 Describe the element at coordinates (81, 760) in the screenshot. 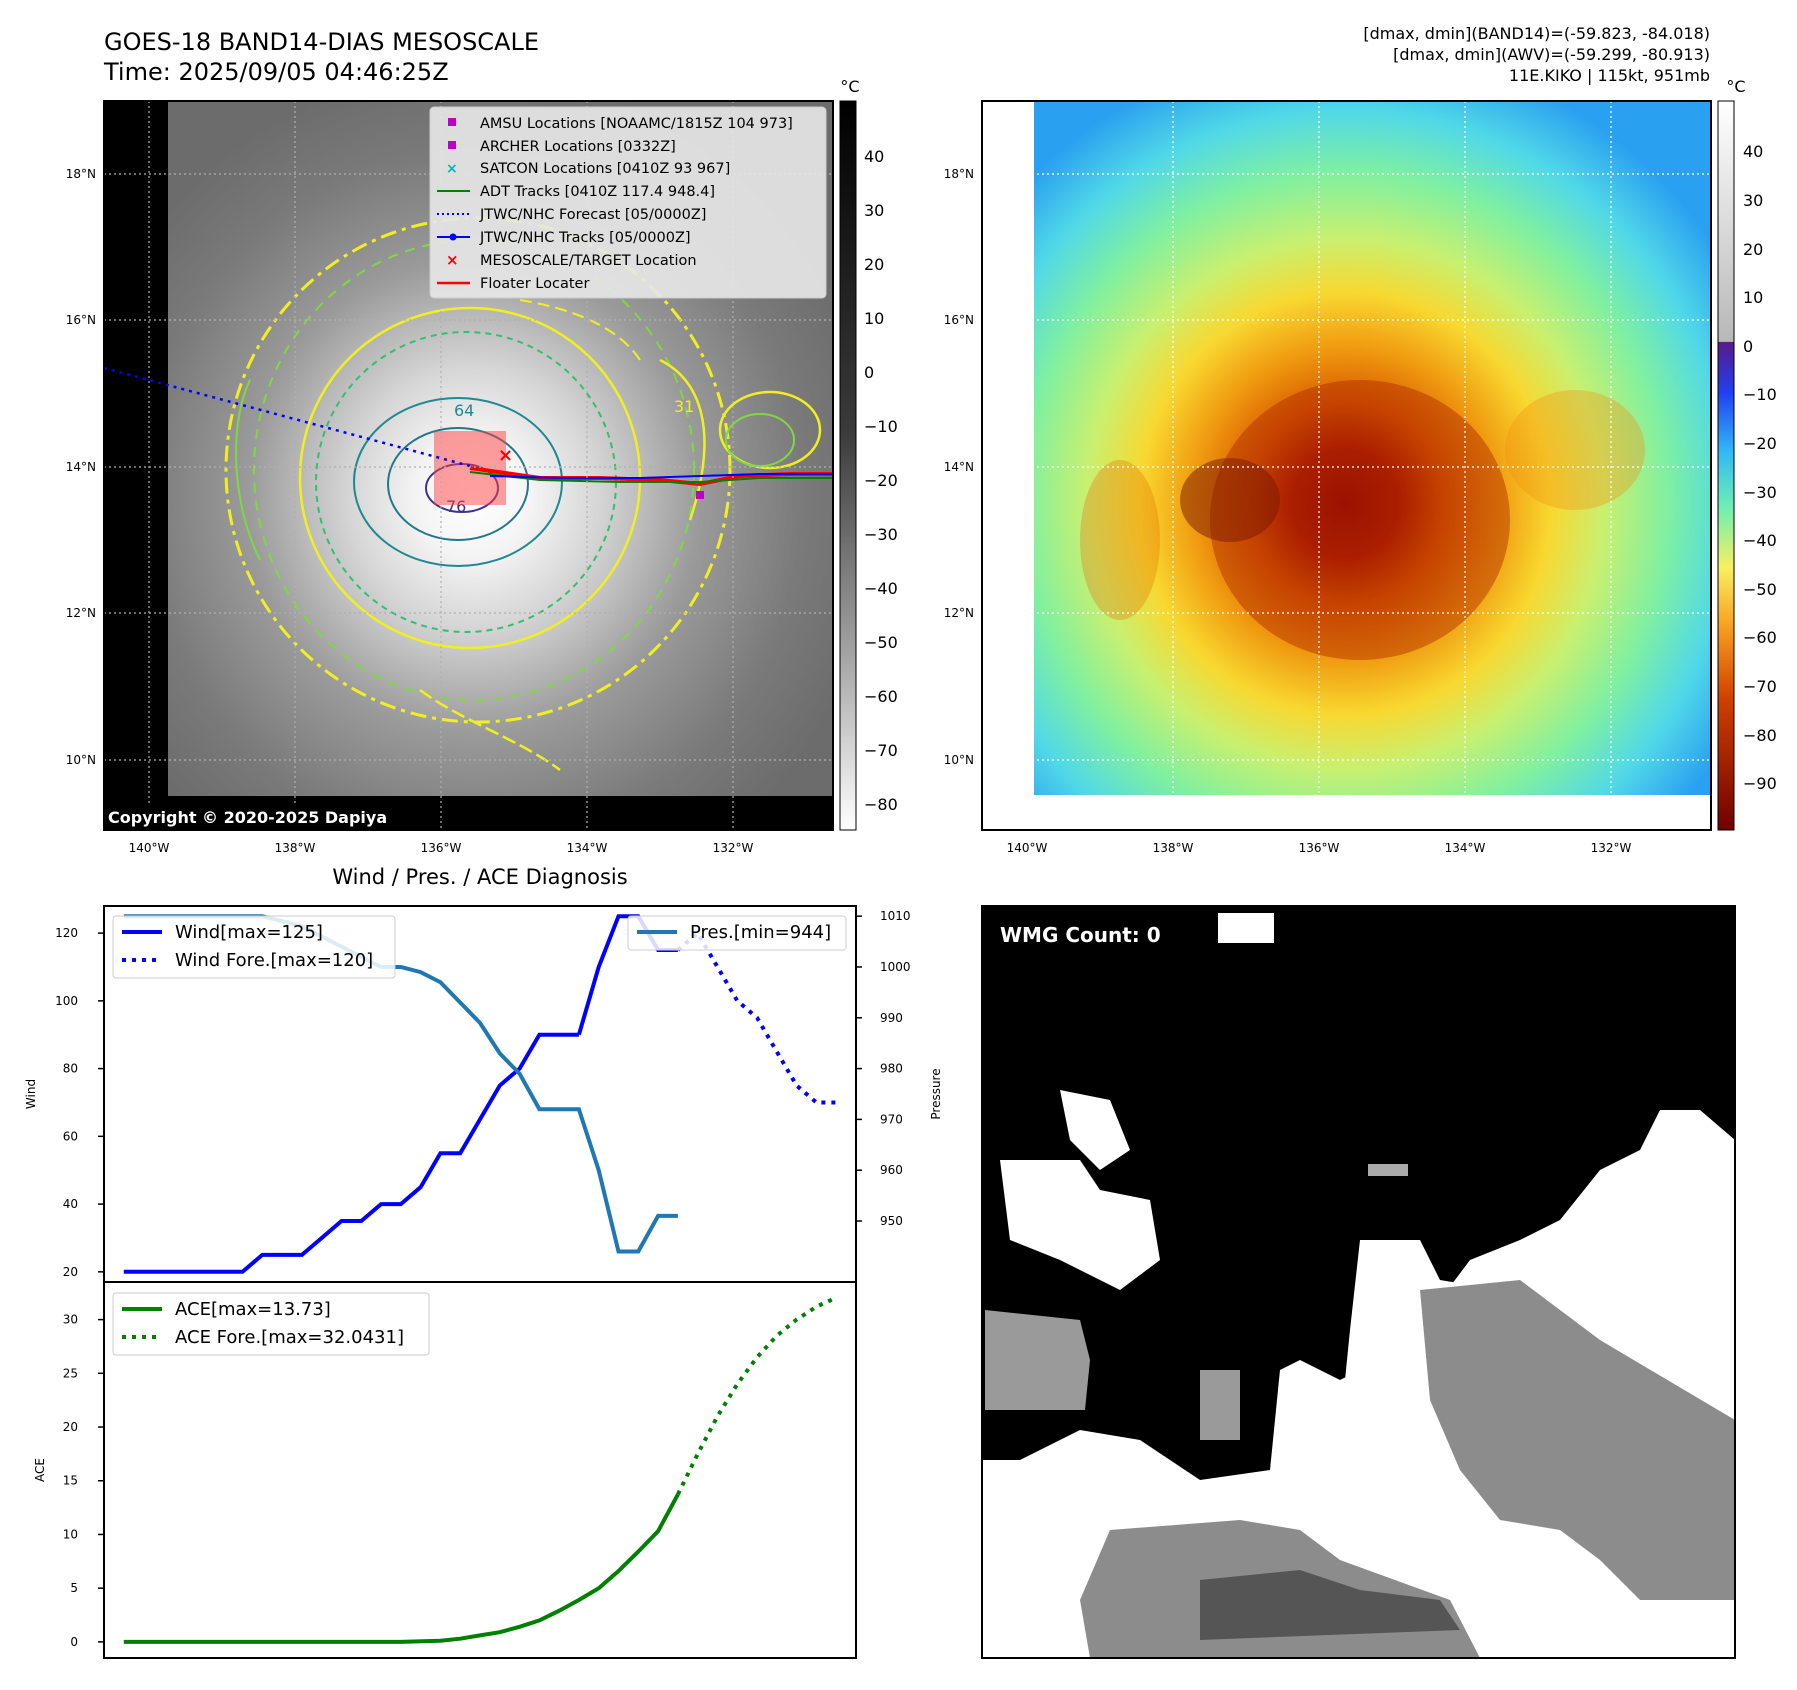

I see `lat-label: 10°N` at that location.